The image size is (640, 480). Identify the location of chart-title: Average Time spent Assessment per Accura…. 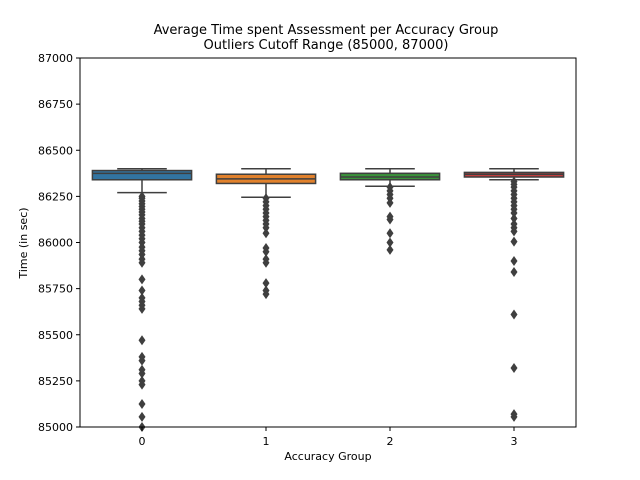
(326, 30).